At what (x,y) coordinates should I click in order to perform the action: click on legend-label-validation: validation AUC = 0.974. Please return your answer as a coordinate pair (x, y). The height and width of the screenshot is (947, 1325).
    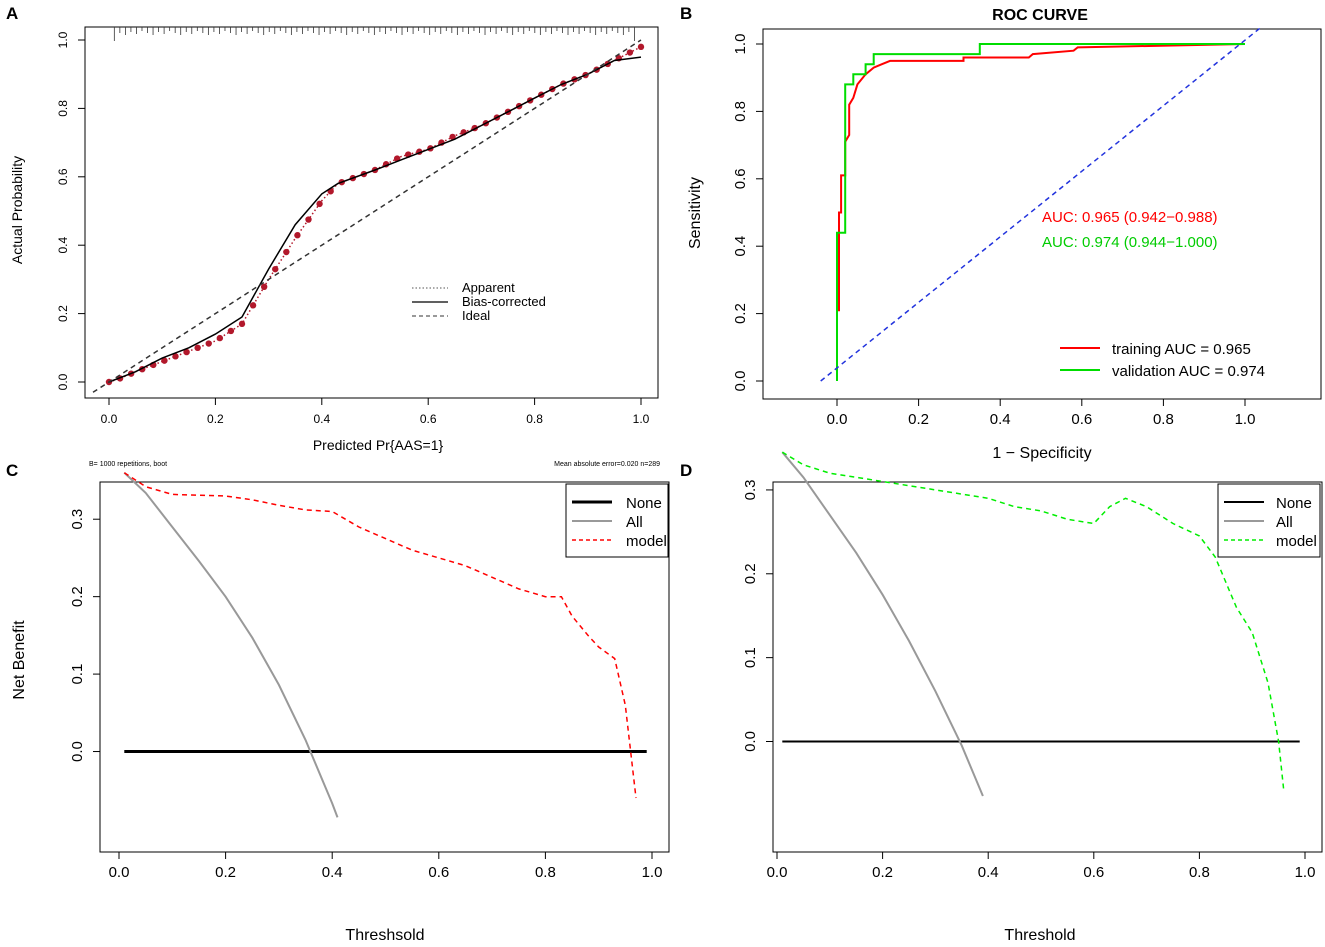
    Looking at the image, I should click on (1188, 371).